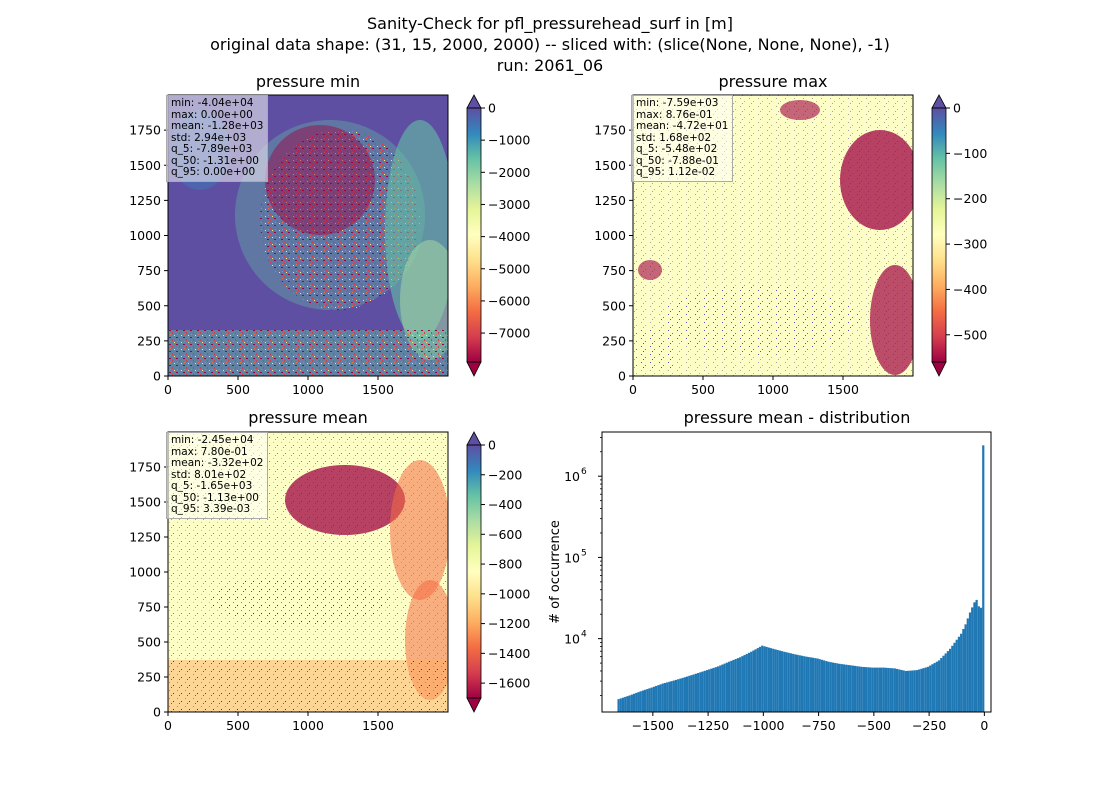 Image resolution: width=1100 pixels, height=800 pixels. Describe the element at coordinates (843, 389) in the screenshot. I see `x-tick-label: 1500` at that location.